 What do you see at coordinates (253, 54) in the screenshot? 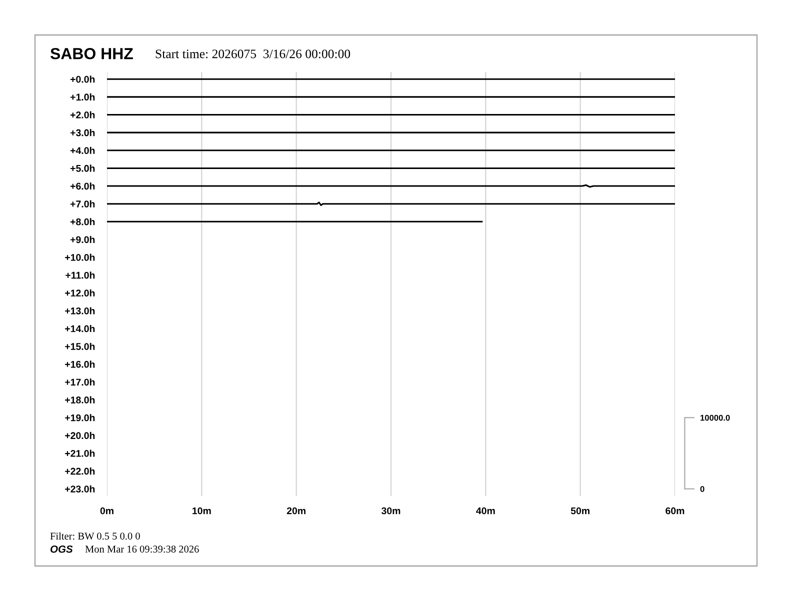
I see `chart-subtitle: Start time: 2026075 3/16/26 00:00:00` at bounding box center [253, 54].